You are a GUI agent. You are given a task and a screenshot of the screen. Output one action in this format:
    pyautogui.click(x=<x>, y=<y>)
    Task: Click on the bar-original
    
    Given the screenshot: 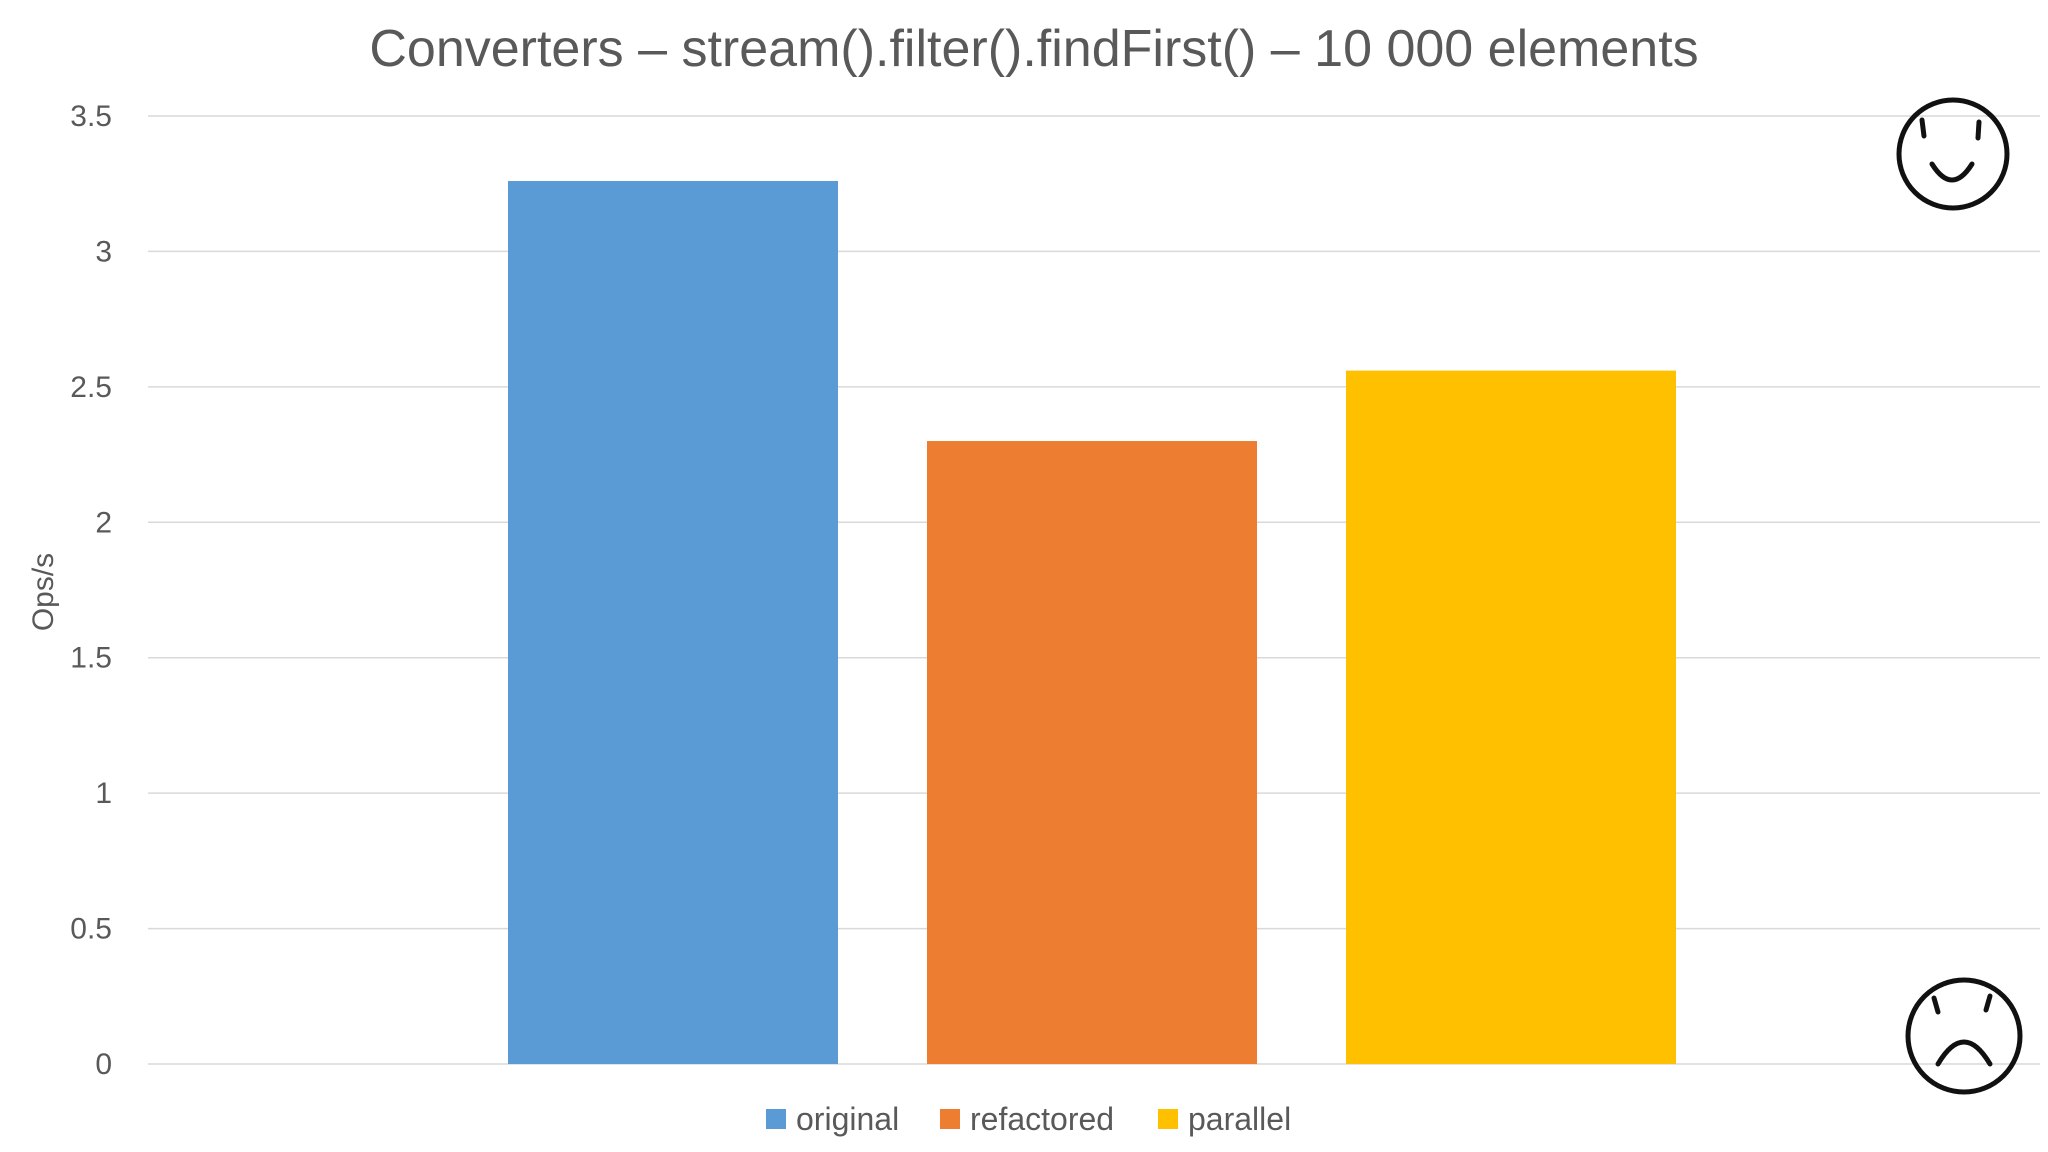 What is the action you would take?
    pyautogui.click(x=673, y=622)
    